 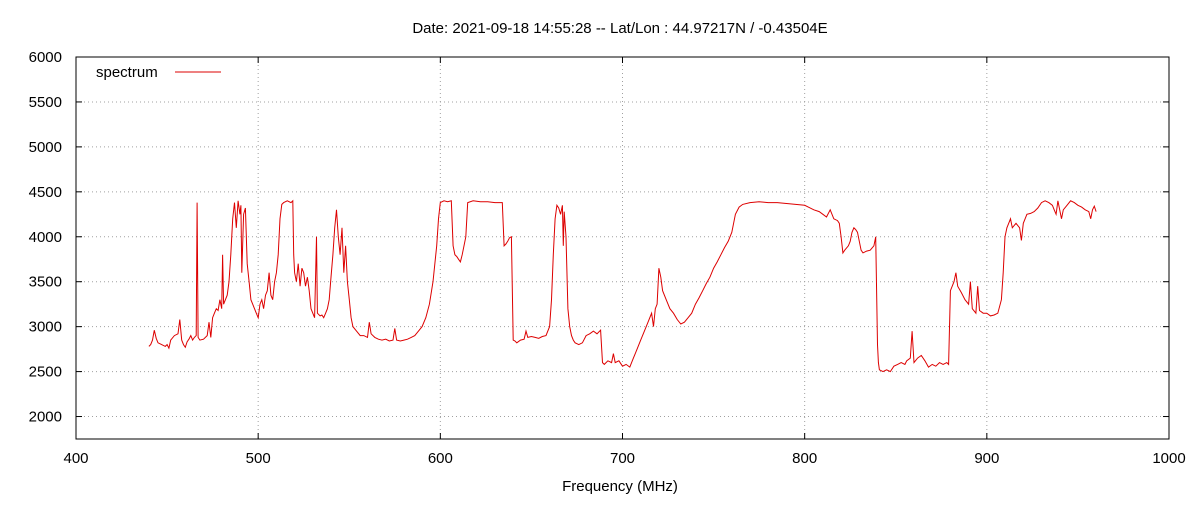 I want to click on legend-label-spectrum: spectrum, so click(x=127, y=72).